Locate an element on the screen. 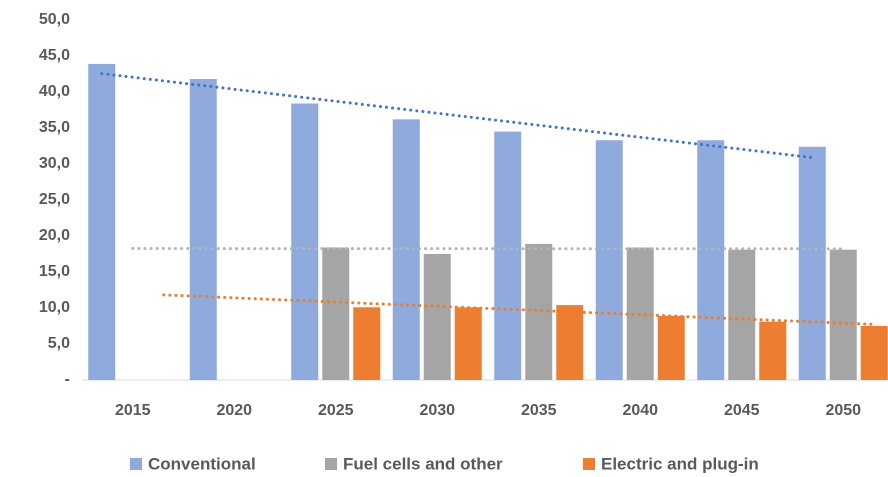 The width and height of the screenshot is (888, 477). y-tick-label: - is located at coordinates (67, 379).